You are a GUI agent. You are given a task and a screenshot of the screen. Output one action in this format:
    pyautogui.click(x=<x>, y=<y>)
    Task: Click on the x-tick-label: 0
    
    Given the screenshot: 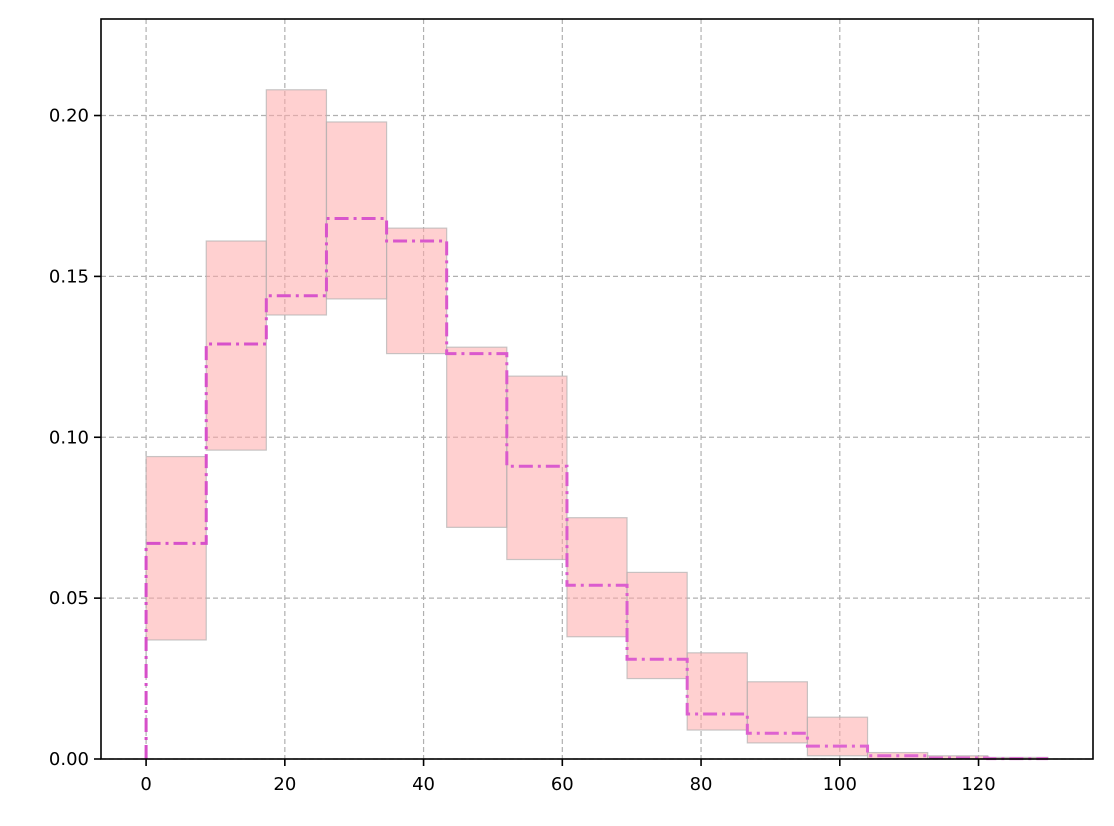 What is the action you would take?
    pyautogui.click(x=145, y=784)
    